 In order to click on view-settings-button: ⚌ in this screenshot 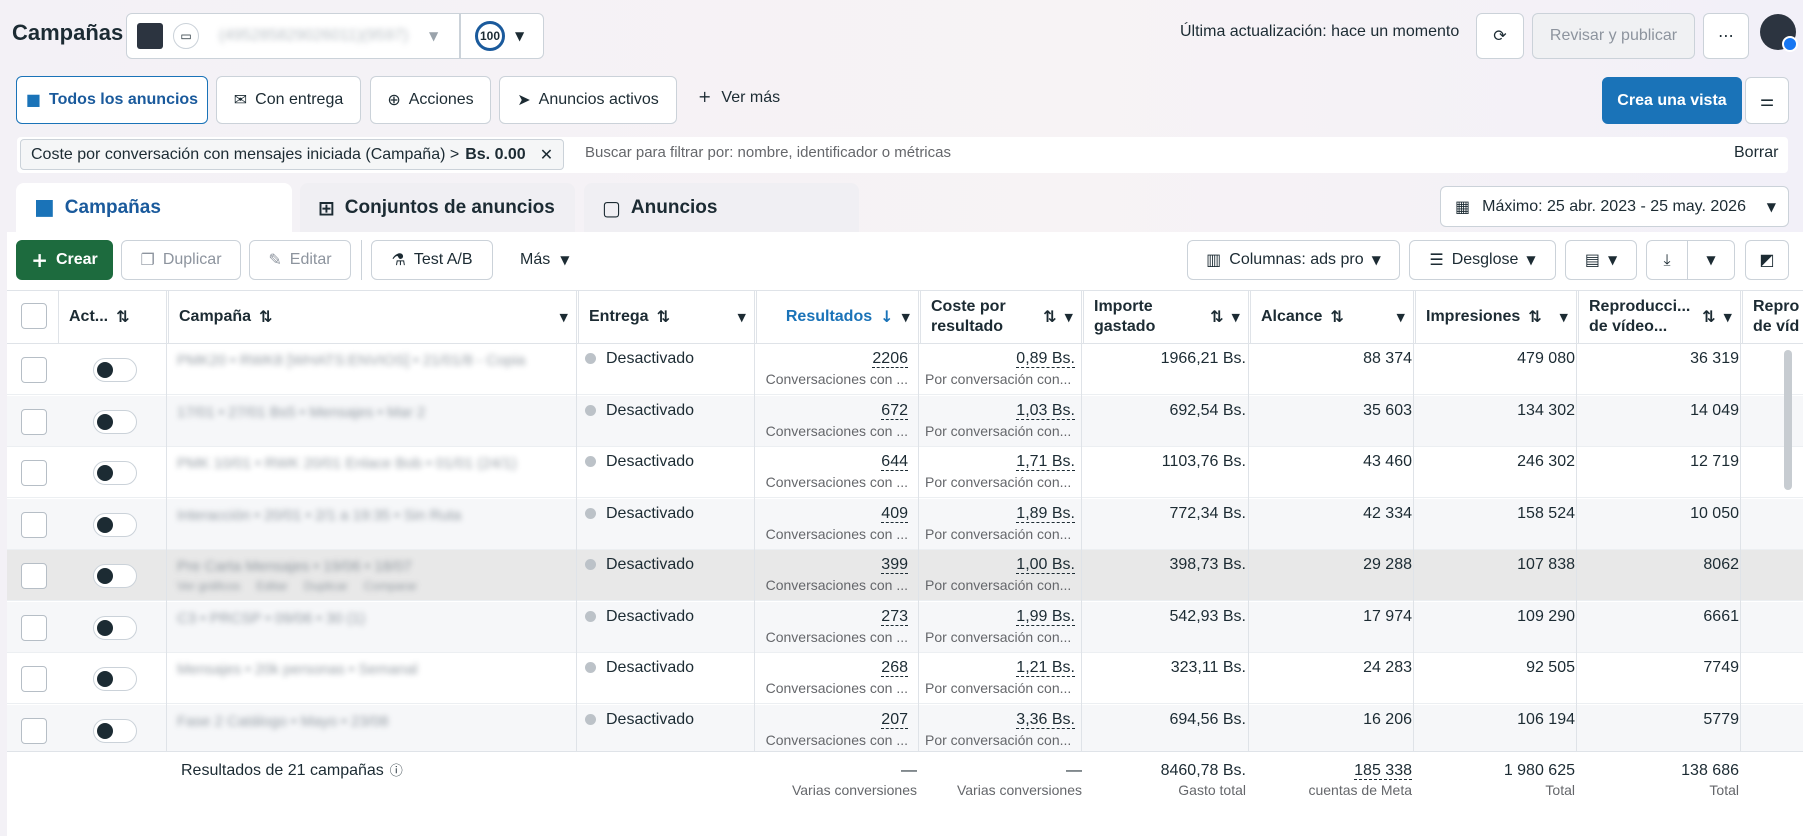, I will do `click(1767, 100)`.